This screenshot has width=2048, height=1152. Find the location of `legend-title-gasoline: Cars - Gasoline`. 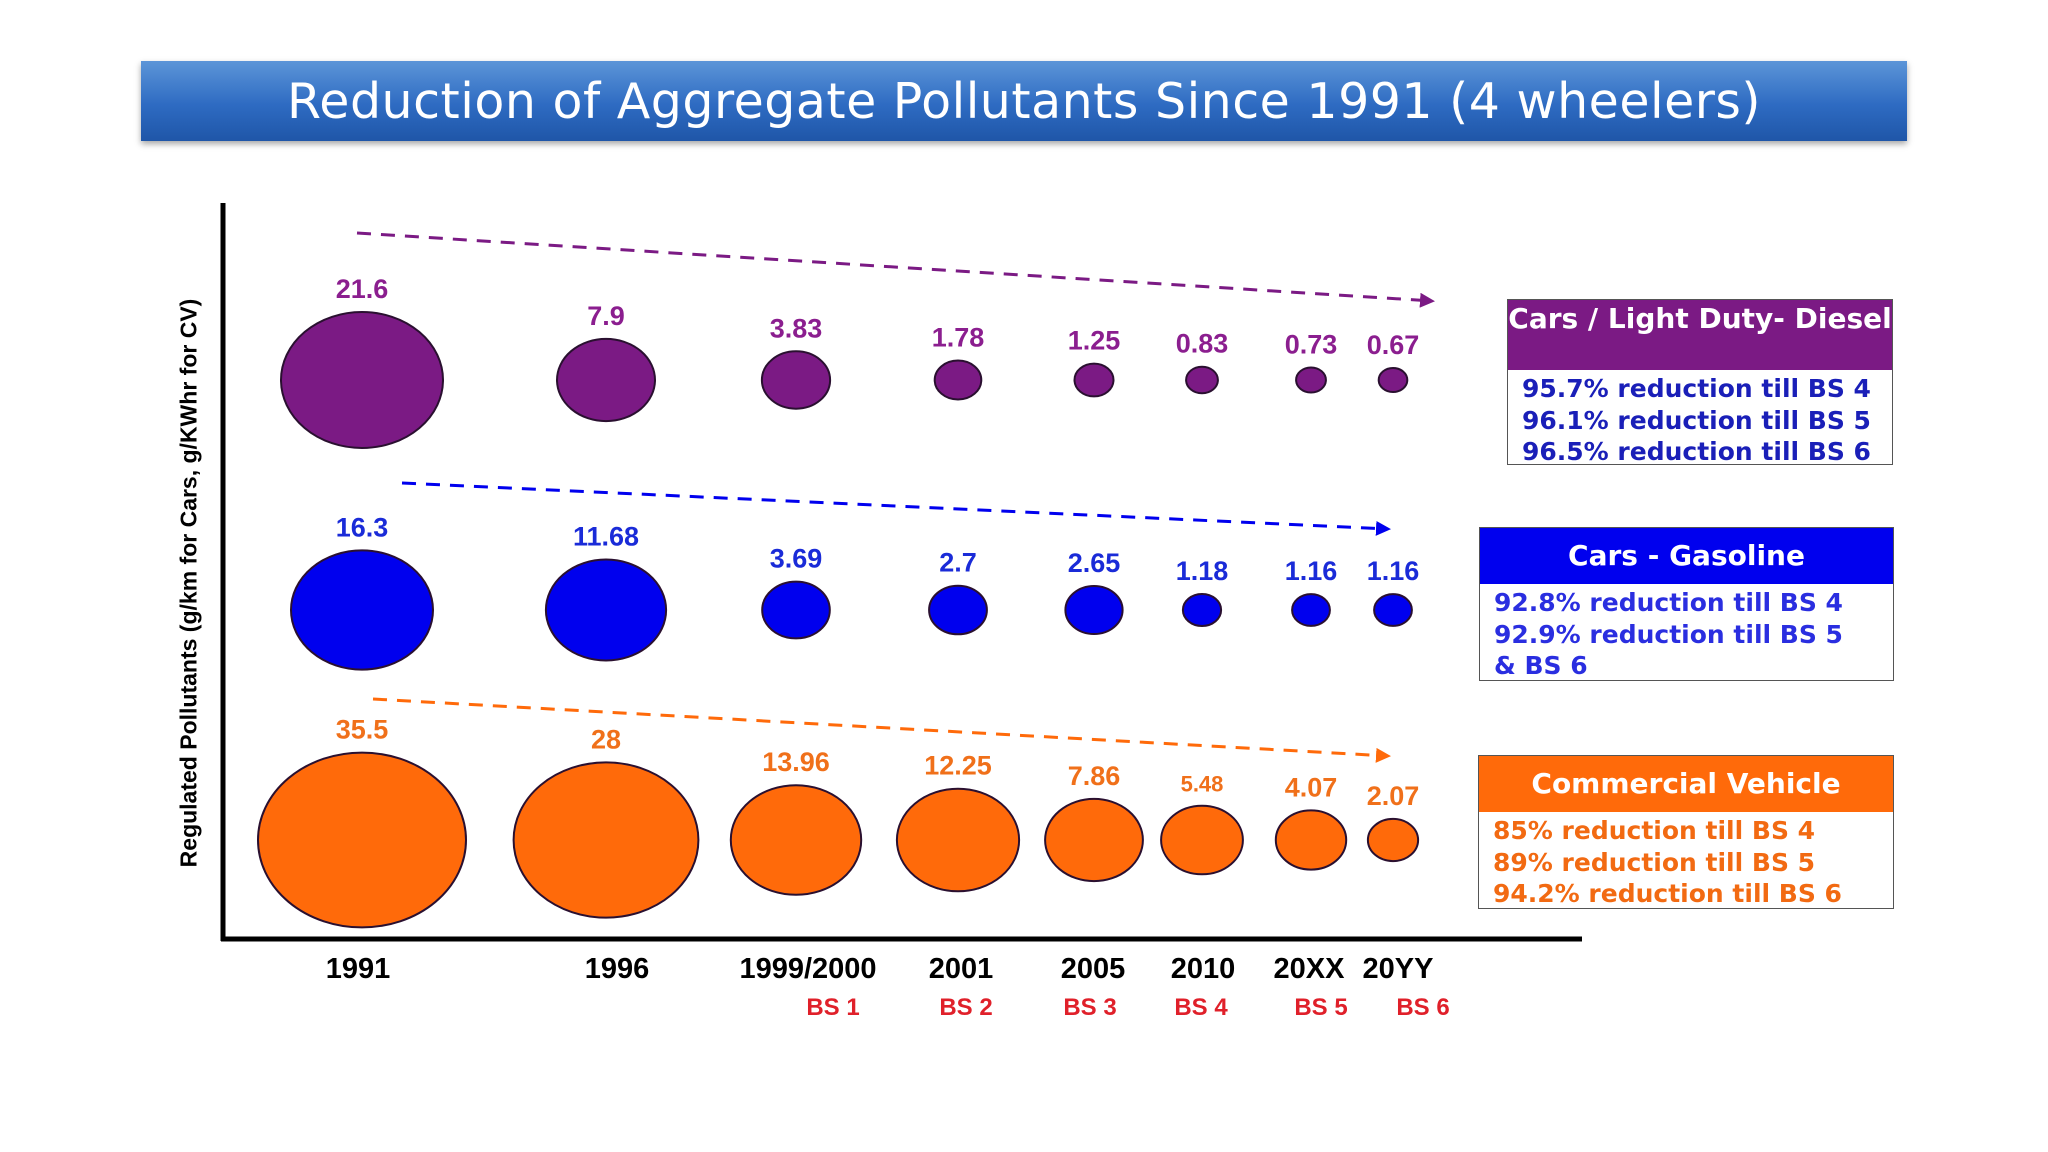

legend-title-gasoline: Cars - Gasoline is located at coordinates (1686, 556).